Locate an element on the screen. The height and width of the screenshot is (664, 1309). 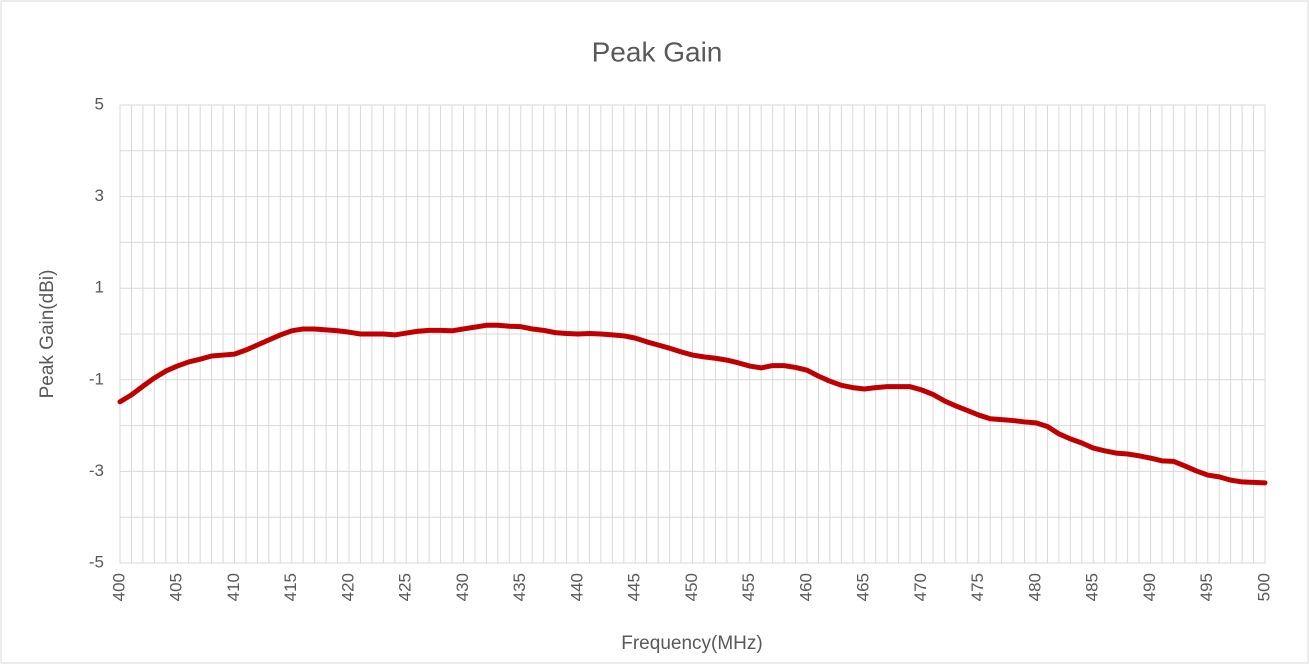
x-tick-label: 410 is located at coordinates (233, 587).